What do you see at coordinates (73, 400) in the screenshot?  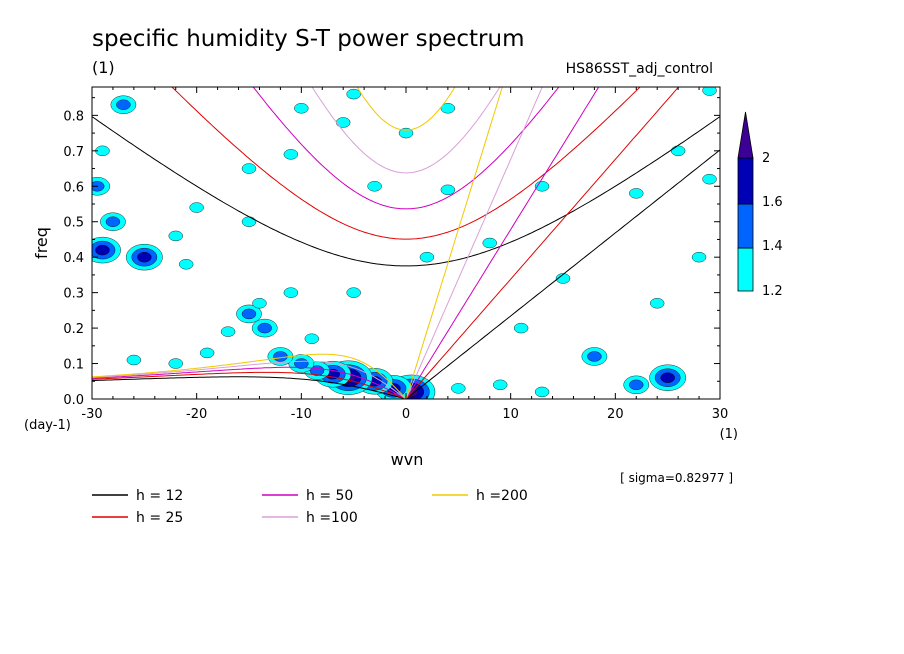 I see `y-tick-label: 0.0` at bounding box center [73, 400].